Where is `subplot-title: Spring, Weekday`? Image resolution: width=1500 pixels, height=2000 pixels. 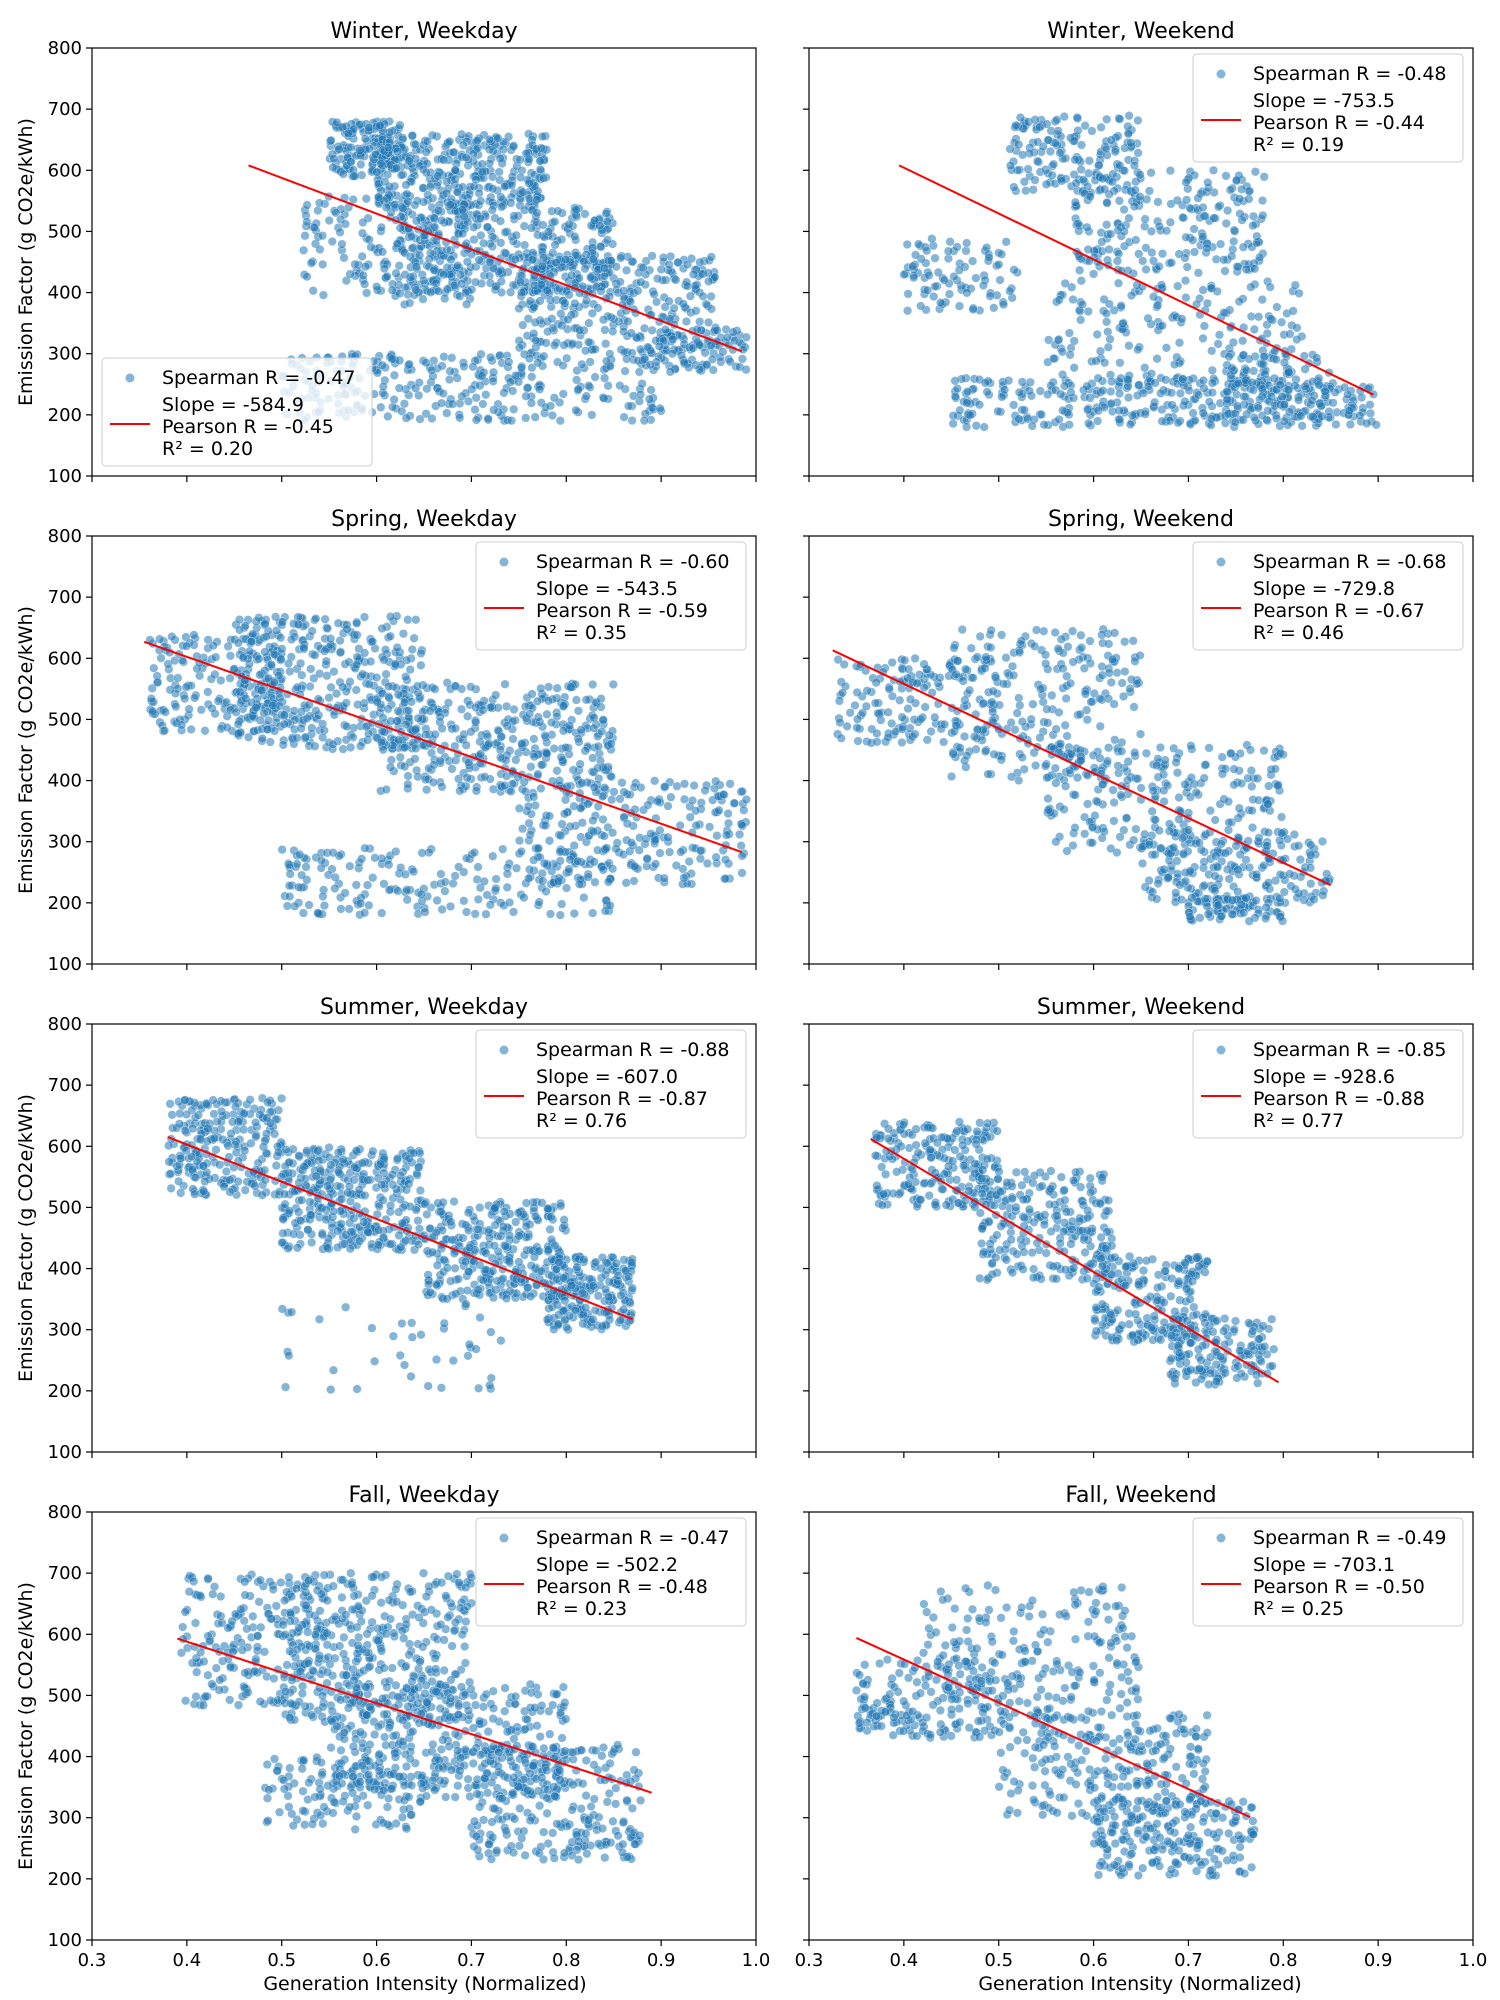 subplot-title: Spring, Weekday is located at coordinates (424, 519).